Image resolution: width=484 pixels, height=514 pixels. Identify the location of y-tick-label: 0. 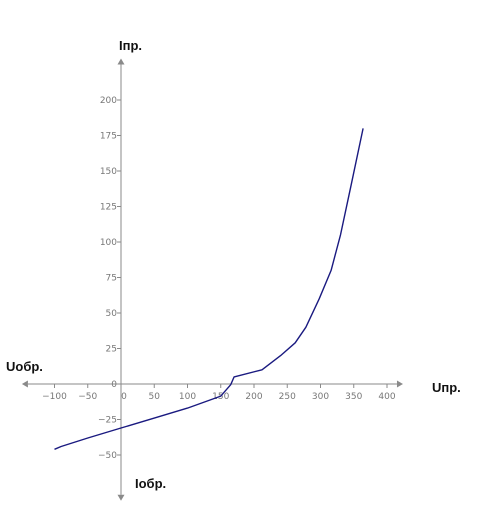
(114, 385).